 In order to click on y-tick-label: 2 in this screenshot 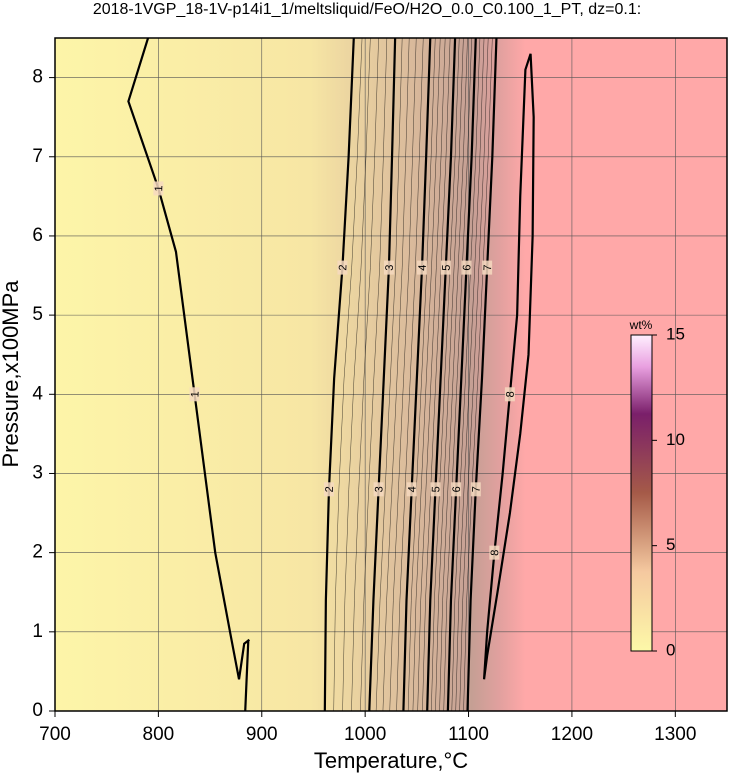, I will do `click(37, 552)`.